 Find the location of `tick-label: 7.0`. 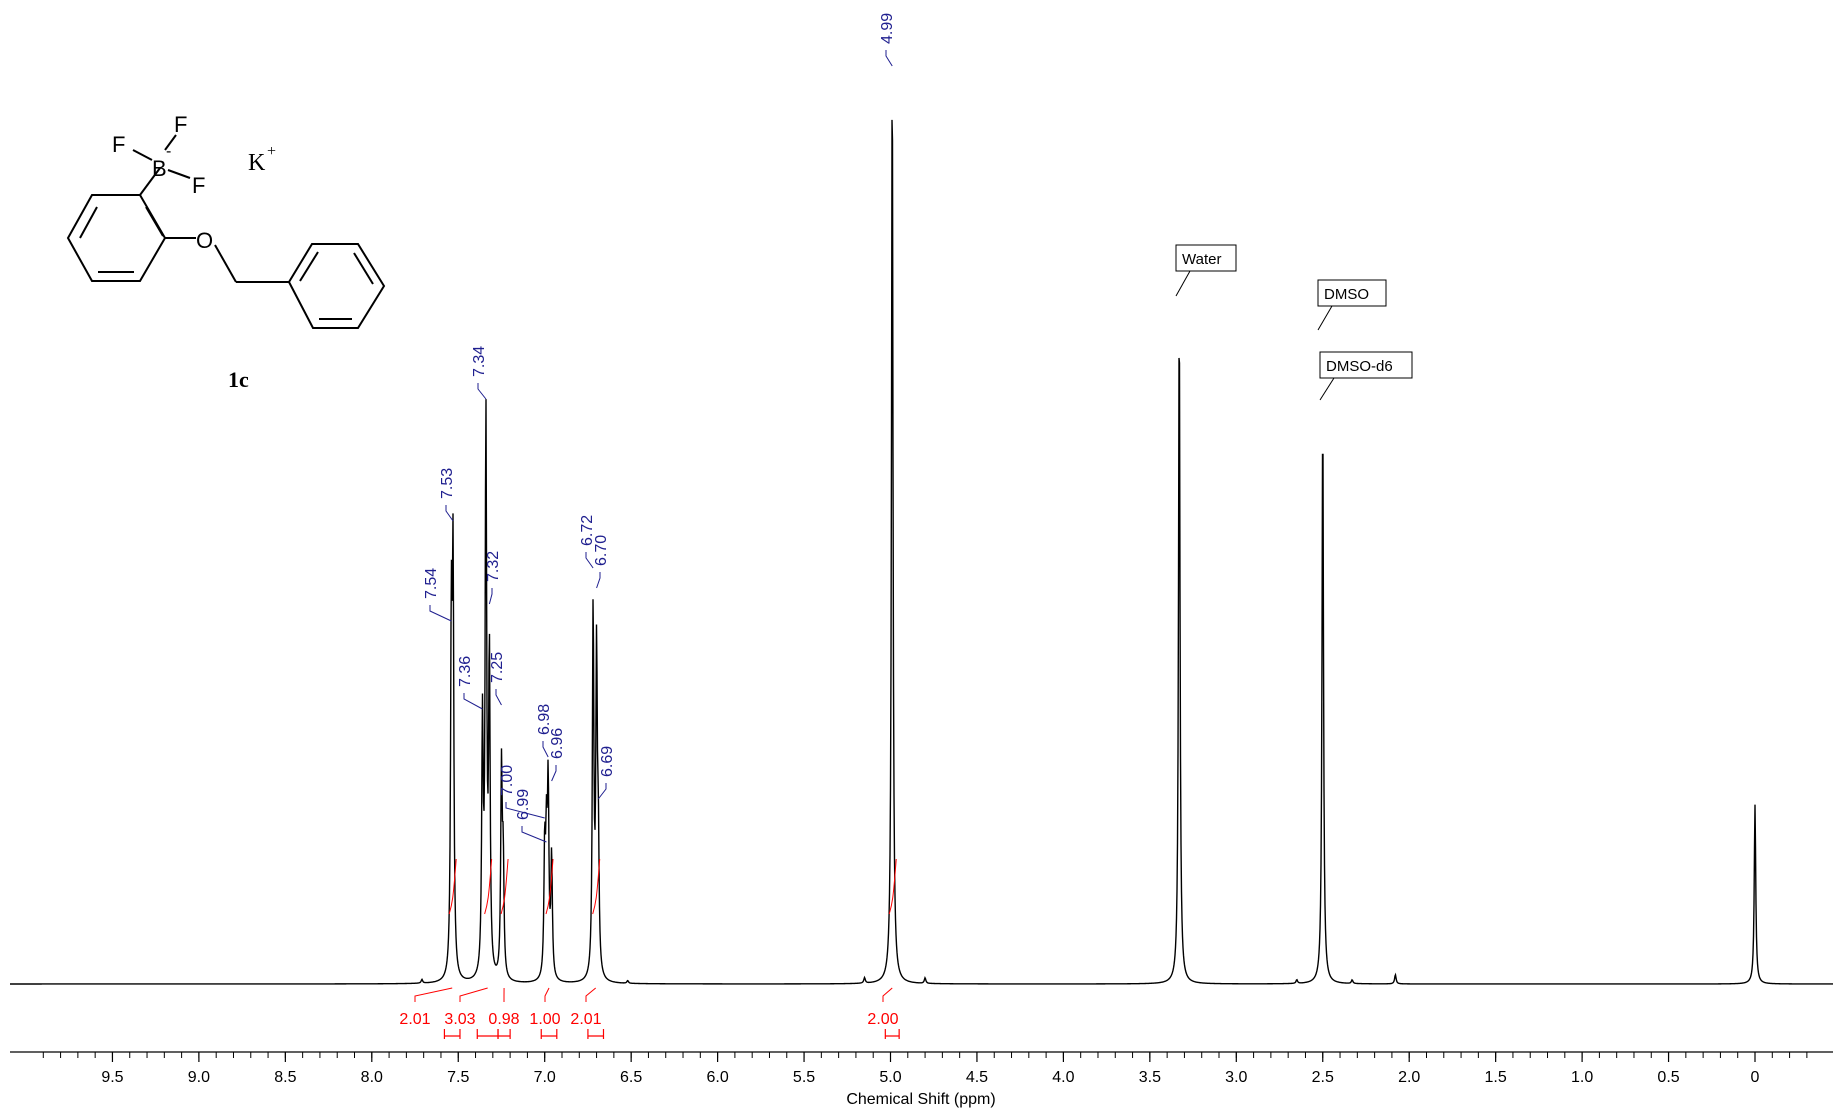

tick-label: 7.0 is located at coordinates (545, 1077).